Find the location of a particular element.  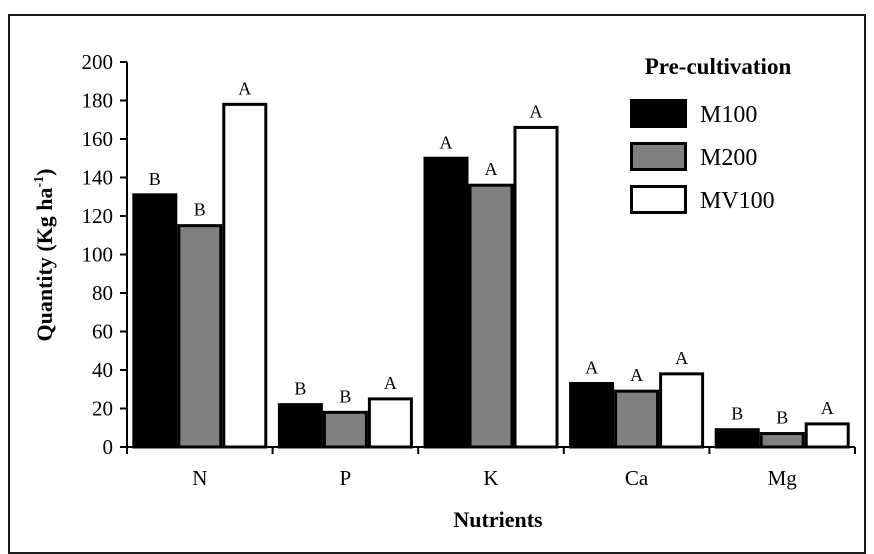

y-tick-label: 140 is located at coordinates (98, 178).